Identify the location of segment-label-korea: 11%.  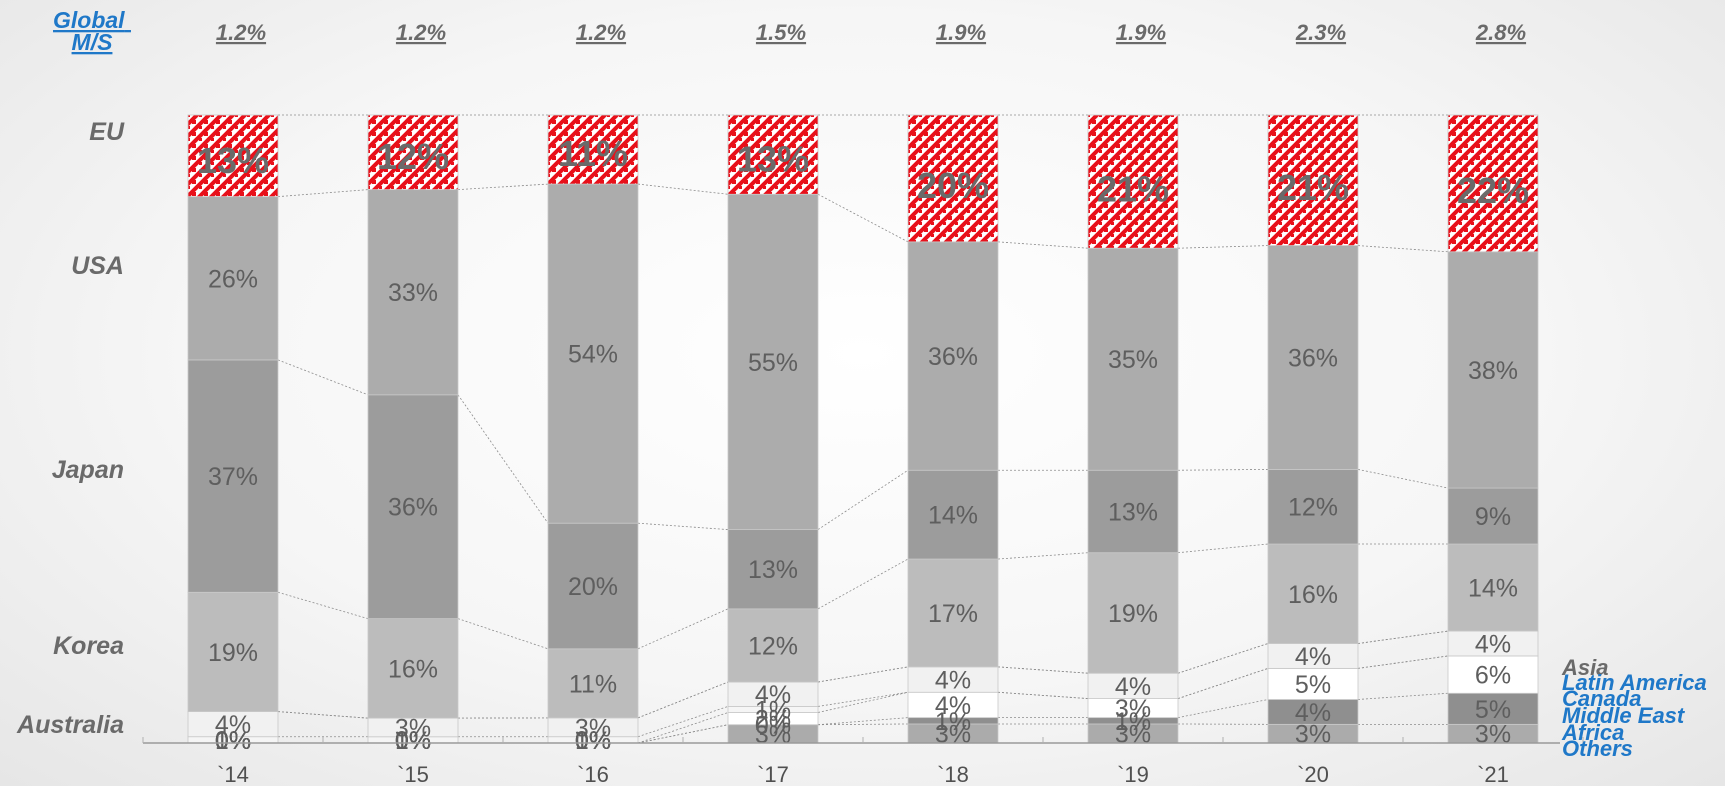
(593, 684).